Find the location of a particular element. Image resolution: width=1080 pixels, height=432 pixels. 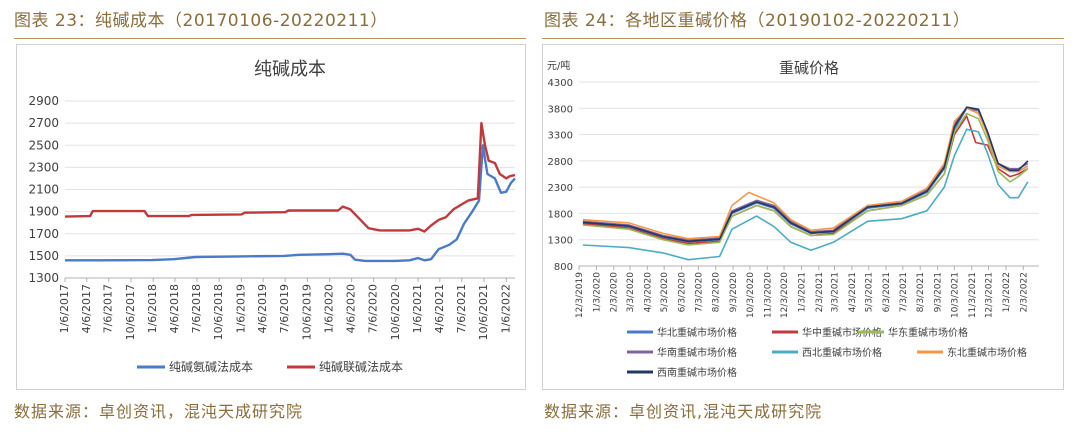

x-tick-label: 2/3/2020 is located at coordinates (615, 292).